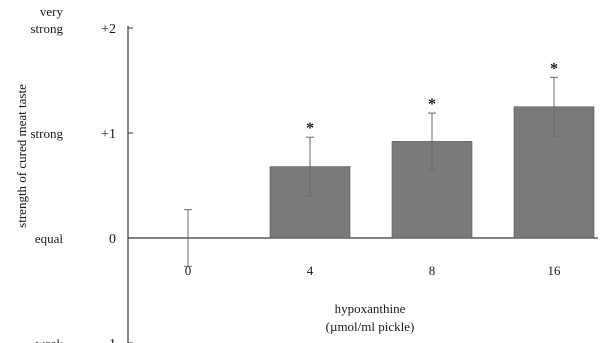  Describe the element at coordinates (310, 128) in the screenshot. I see `significance-marker-4: *` at that location.